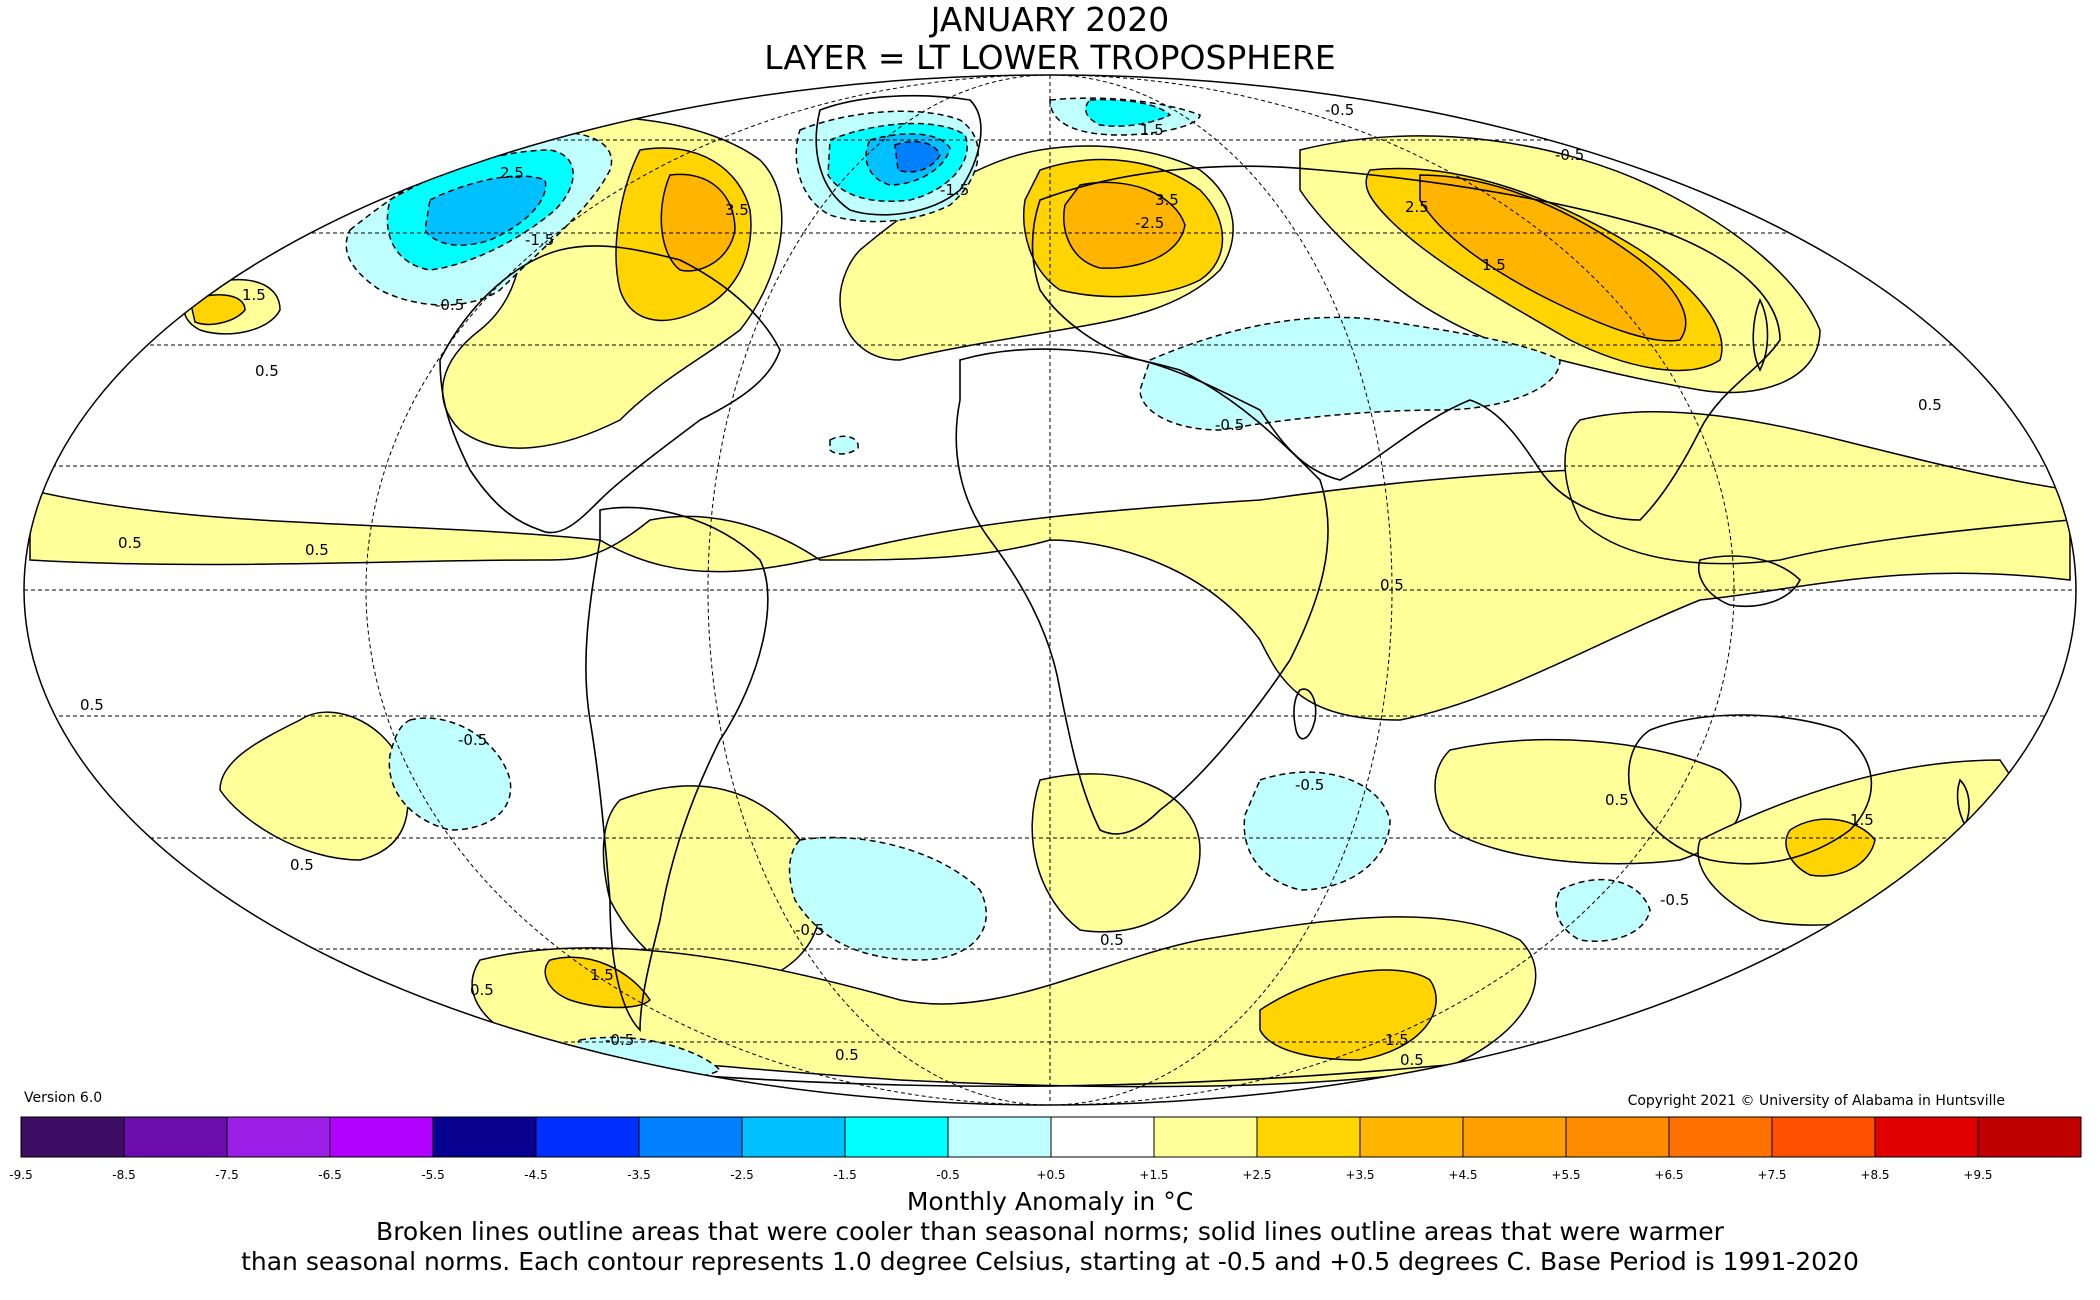 This screenshot has height=1300, width=2100. Describe the element at coordinates (1051, 1175) in the screenshot. I see `legend-tick-label: +0.5` at that location.